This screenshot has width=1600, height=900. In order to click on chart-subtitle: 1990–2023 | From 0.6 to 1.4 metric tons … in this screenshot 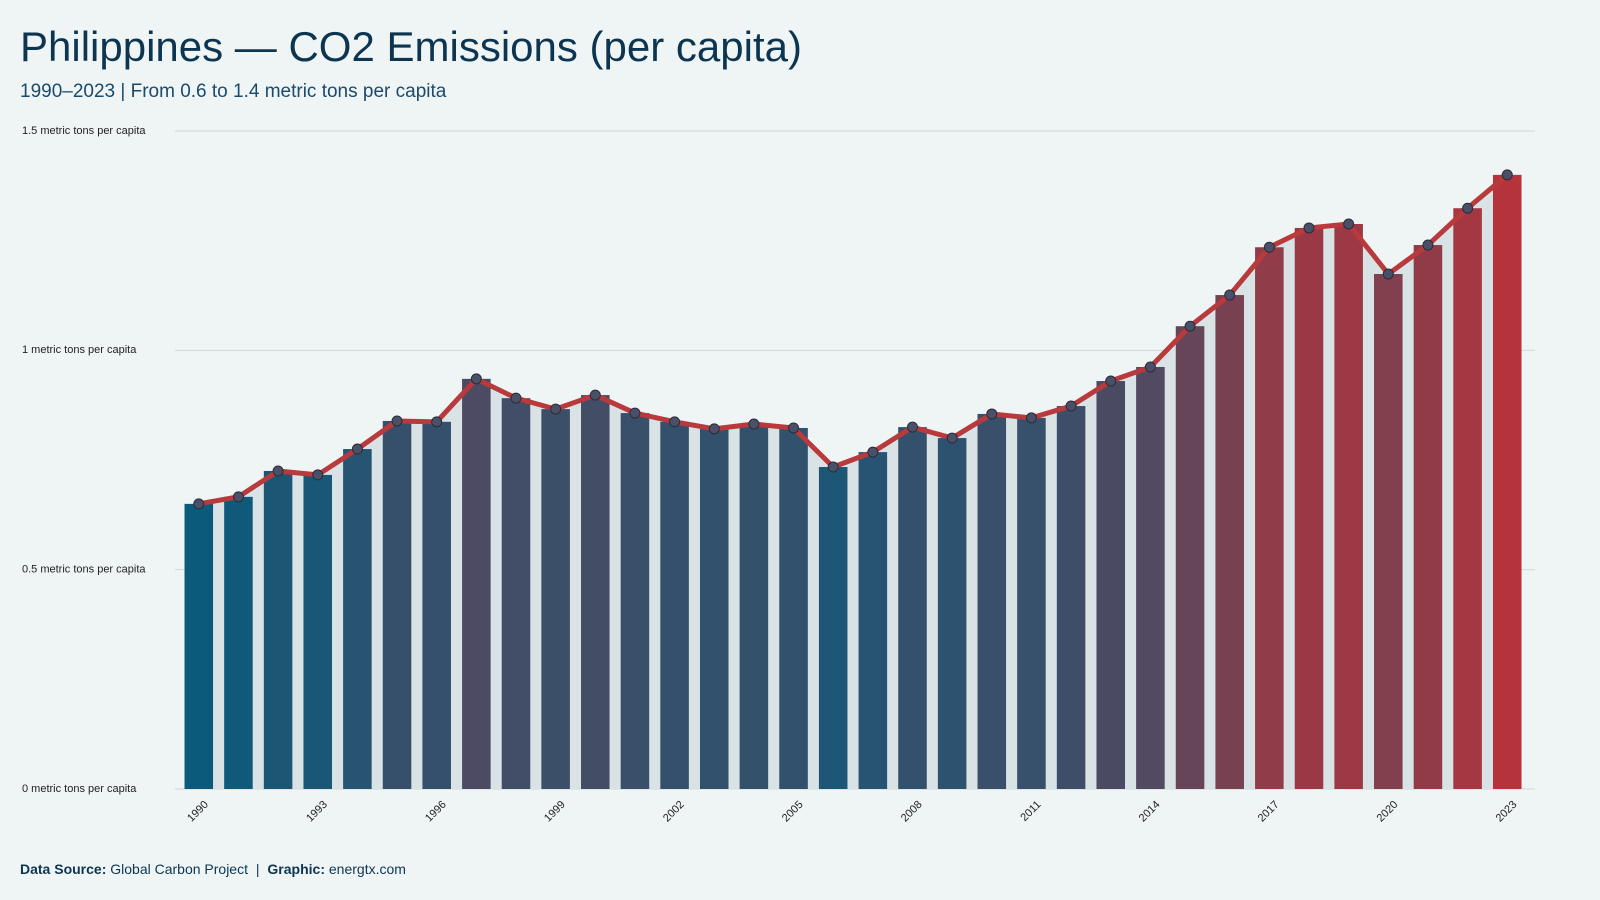, I will do `click(233, 91)`.